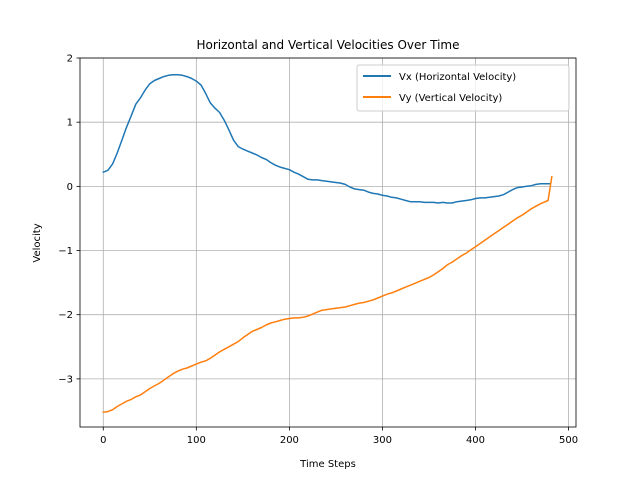 Image resolution: width=640 pixels, height=480 pixels. I want to click on y-tick-label: 1, so click(70, 123).